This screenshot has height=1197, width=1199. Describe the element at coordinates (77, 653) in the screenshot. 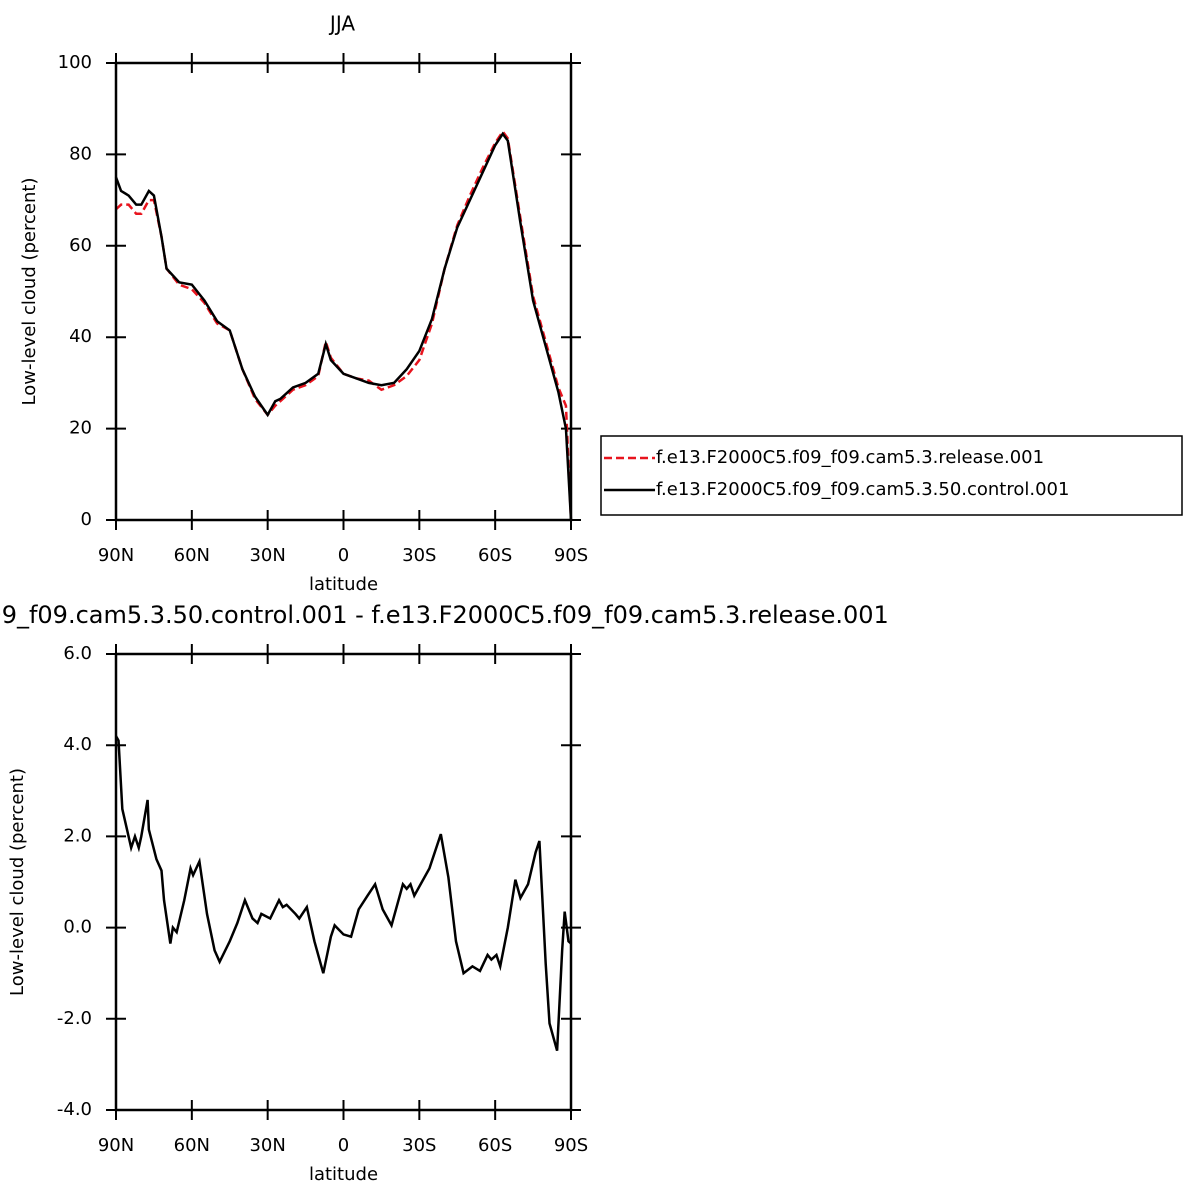

I see `y-tick-label: 6.0` at that location.